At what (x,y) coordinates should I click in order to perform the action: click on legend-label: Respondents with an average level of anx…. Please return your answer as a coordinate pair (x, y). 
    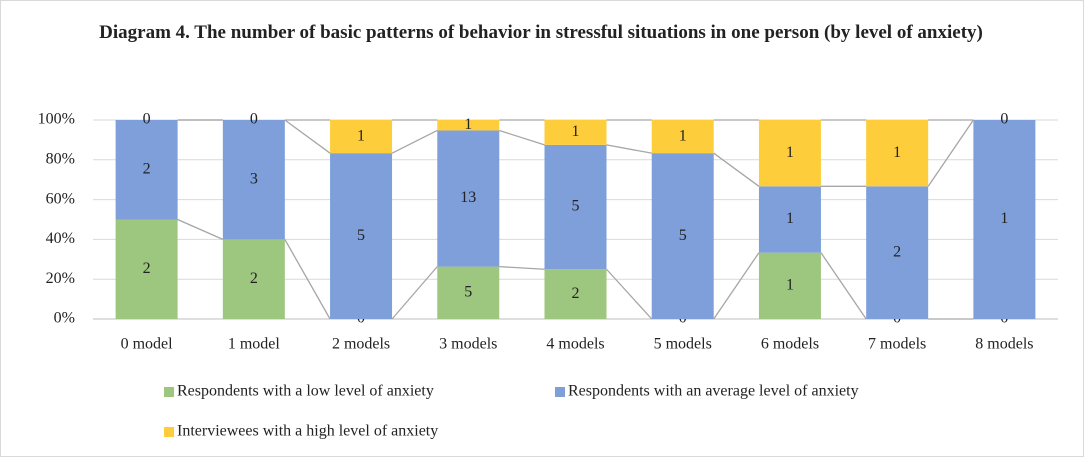
    Looking at the image, I should click on (713, 391).